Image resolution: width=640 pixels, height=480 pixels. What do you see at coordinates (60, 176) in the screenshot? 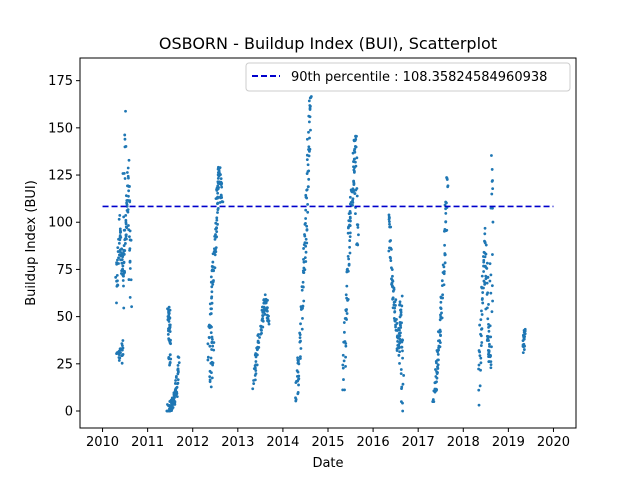
I see `y-tick-label: 125` at bounding box center [60, 176].